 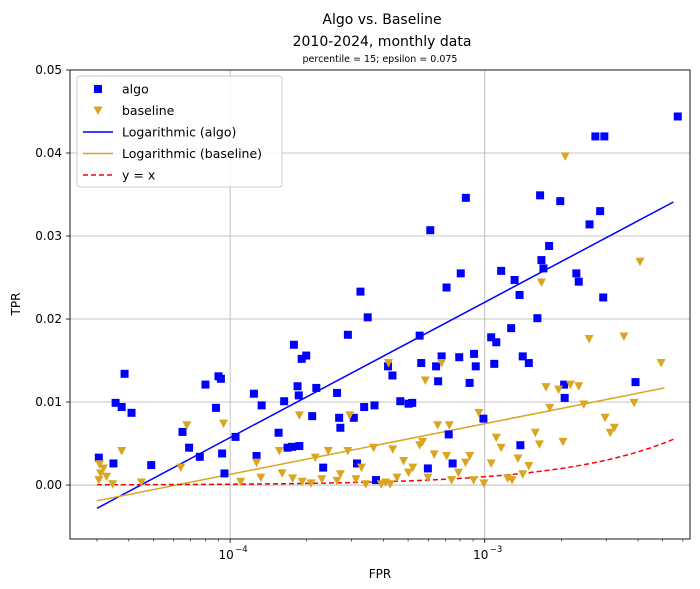 I want to click on x-tick-label: 10, so click(x=480, y=555).